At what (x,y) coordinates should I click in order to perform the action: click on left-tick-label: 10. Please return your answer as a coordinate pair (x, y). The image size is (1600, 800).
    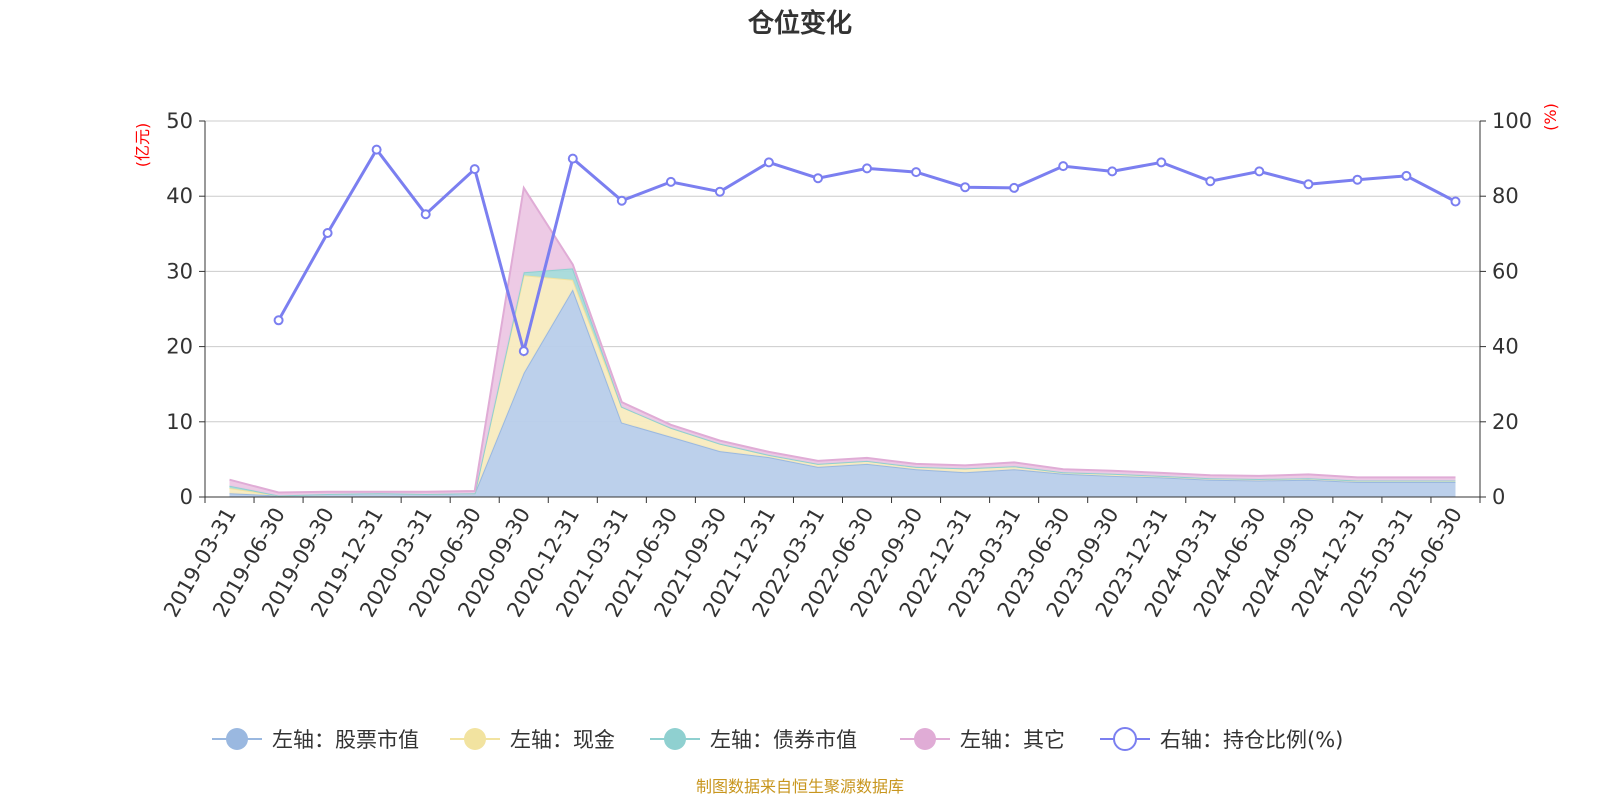
    Looking at the image, I should click on (179, 422).